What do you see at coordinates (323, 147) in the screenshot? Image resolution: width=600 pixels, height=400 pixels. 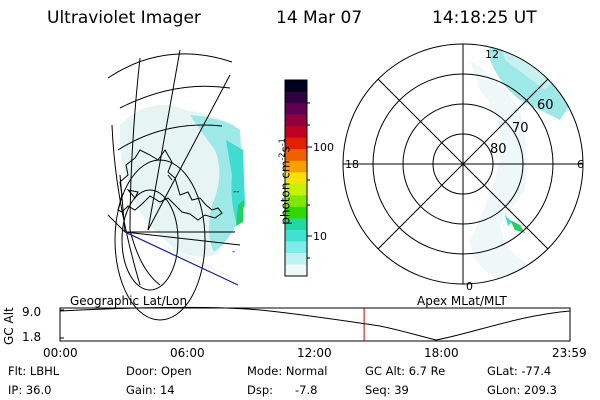 I see `colorbar-tick-100: 100` at bounding box center [323, 147].